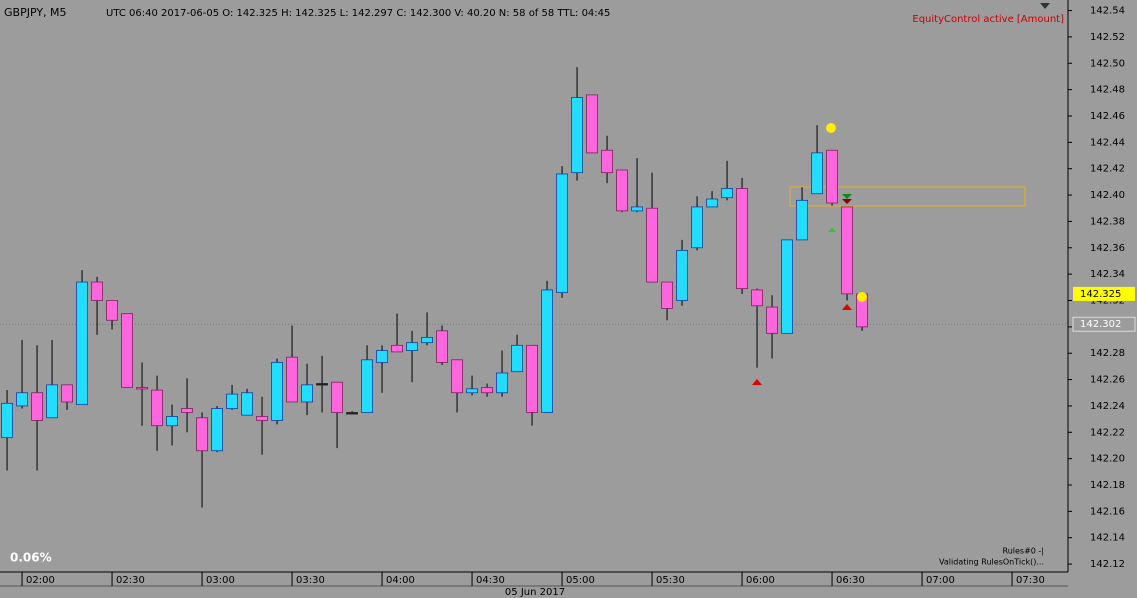 The width and height of the screenshot is (1137, 598). Describe the element at coordinates (760, 580) in the screenshot. I see `x-tick-label: 06:00` at that location.